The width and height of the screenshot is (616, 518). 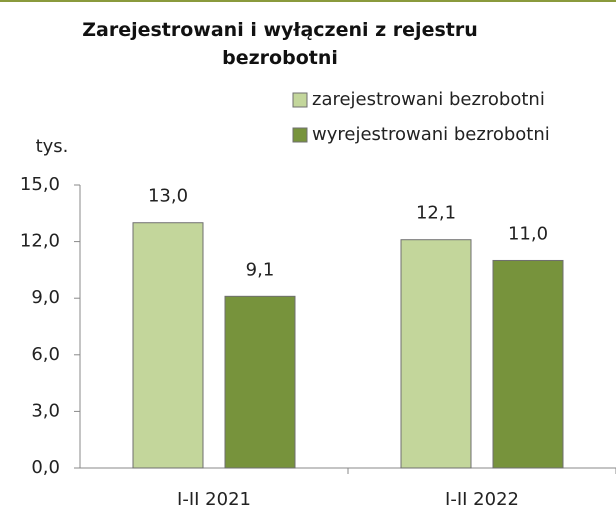 What do you see at coordinates (45, 467) in the screenshot?
I see `y-tick-label: 0,0` at bounding box center [45, 467].